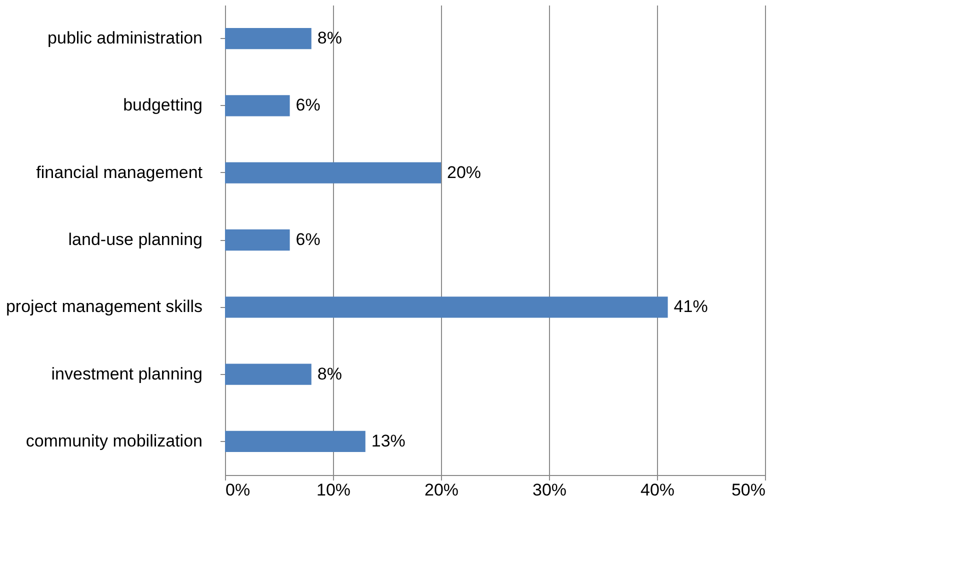  I want to click on y-tick-label: investment planning, so click(126, 374).